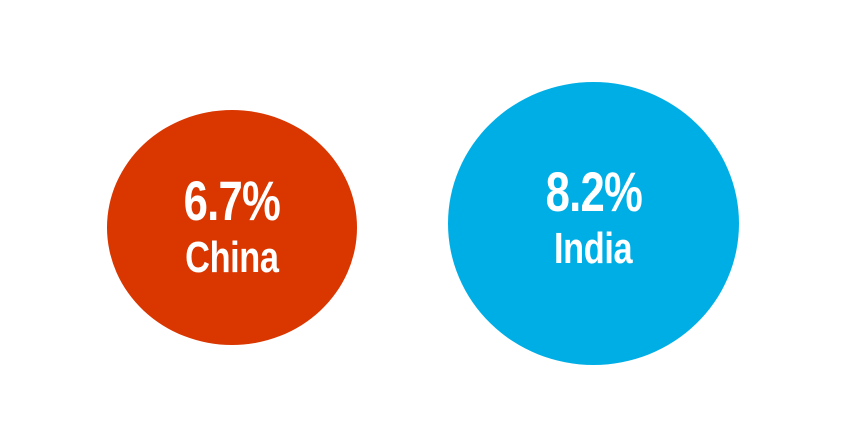 This screenshot has width=845, height=440. I want to click on value-label-china: 6.7%, so click(232, 200).